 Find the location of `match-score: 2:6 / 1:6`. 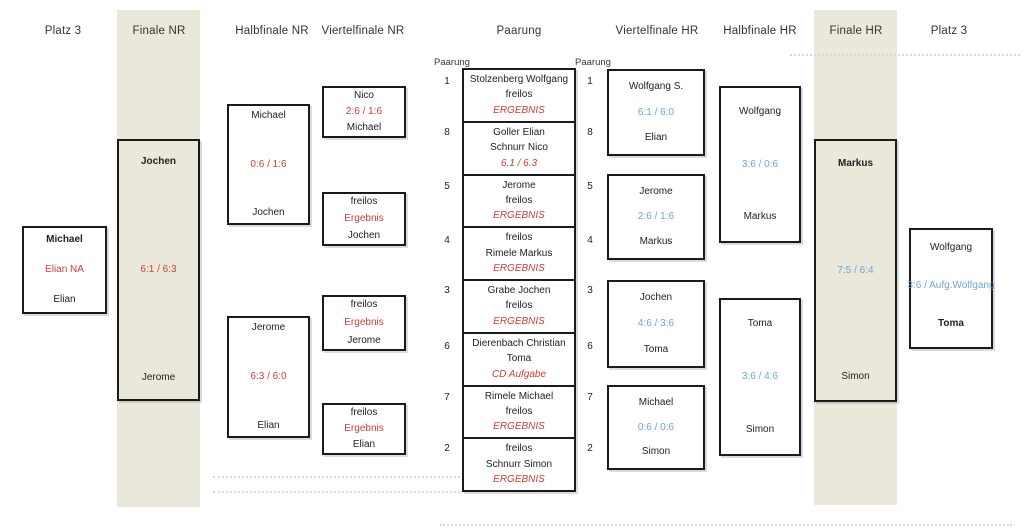

match-score: 2:6 / 1:6 is located at coordinates (364, 111).